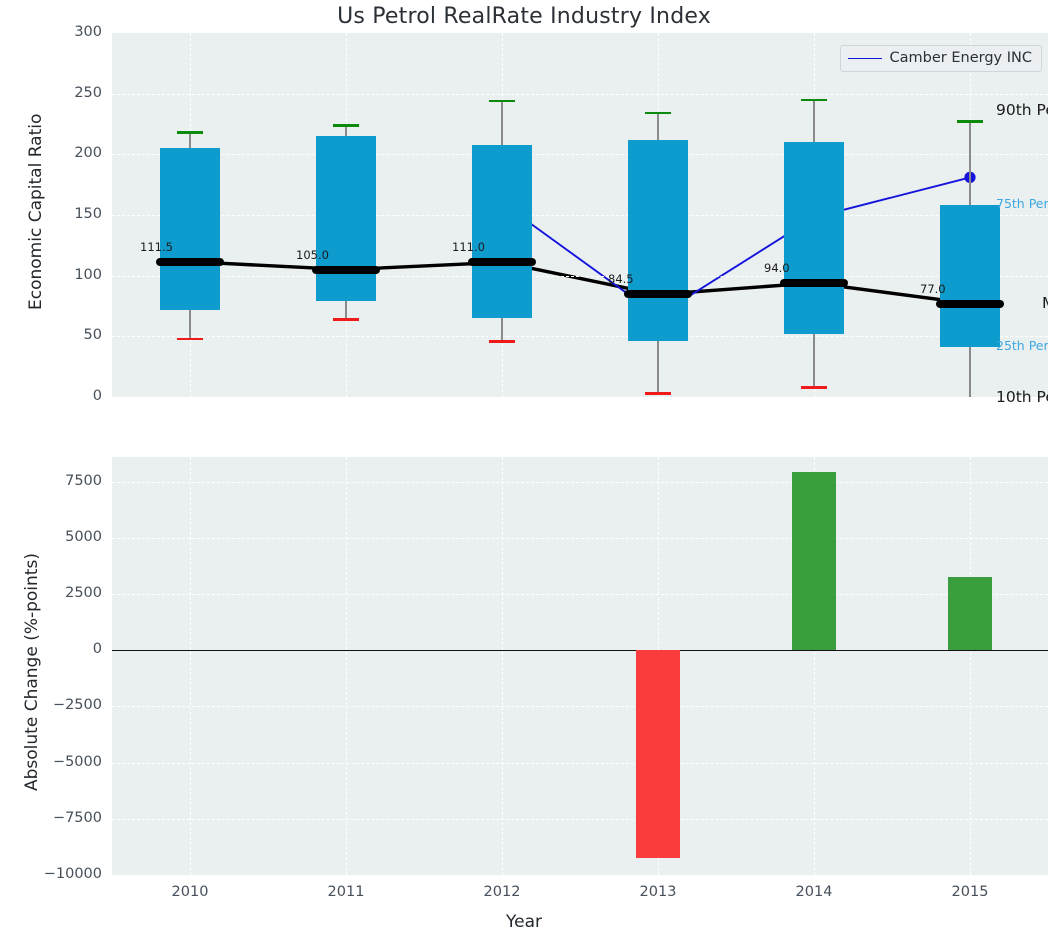 Image resolution: width=1048 pixels, height=942 pixels. I want to click on annotation-median: Median, so click(1045, 303).